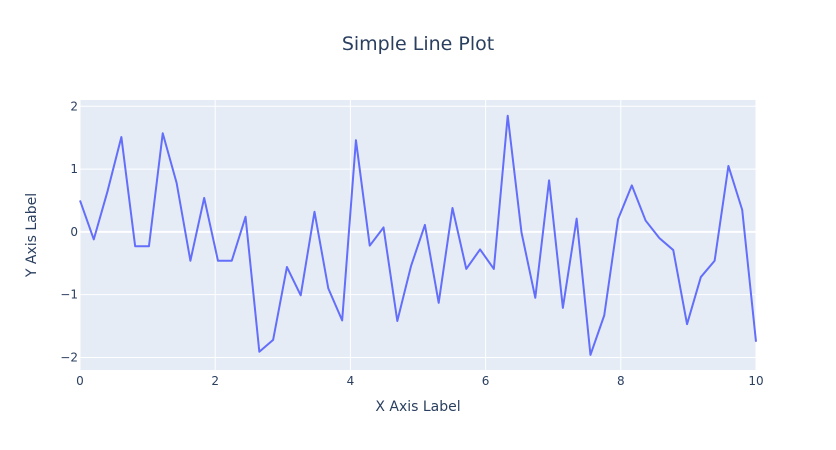 The image size is (836, 450). I want to click on y-tick-label: 2, so click(74, 106).